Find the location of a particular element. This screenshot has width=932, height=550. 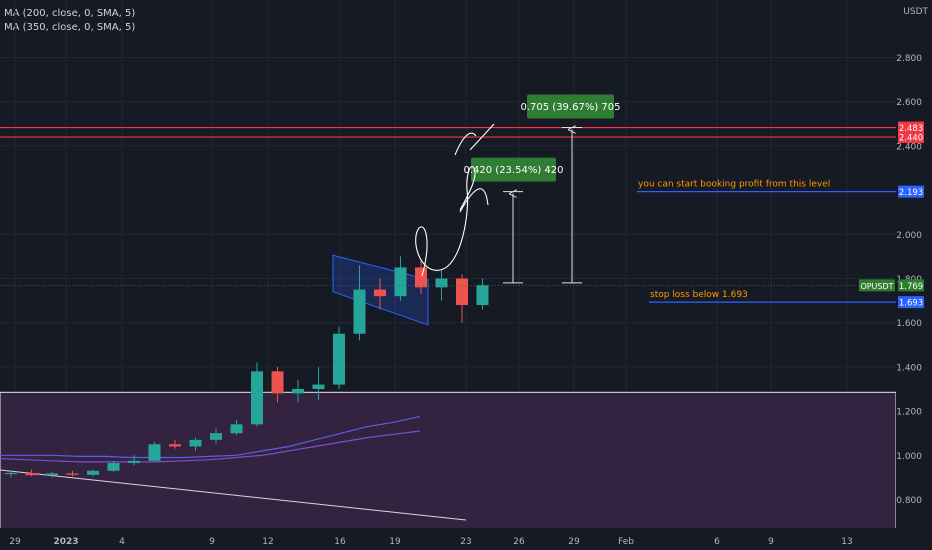

y-tick-label: 1.600 is located at coordinates (909, 324).